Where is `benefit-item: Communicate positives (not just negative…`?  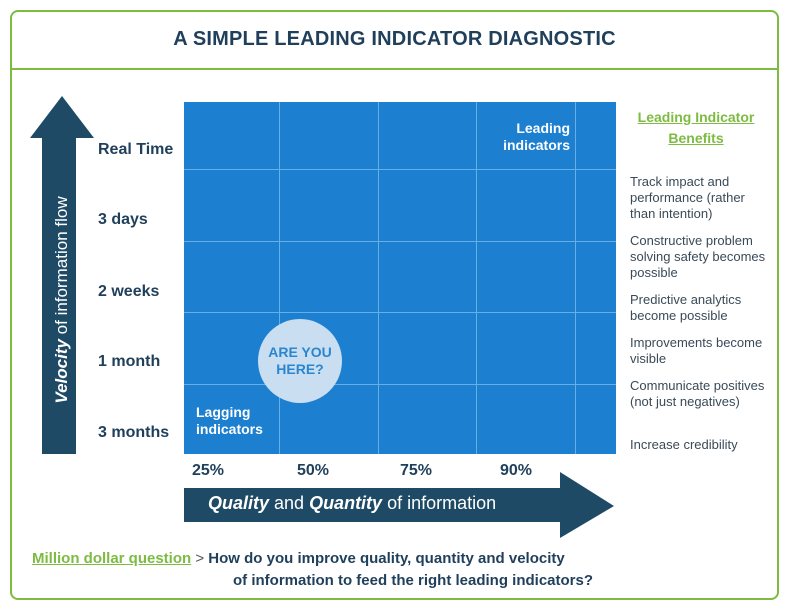 benefit-item: Communicate positives (not just negative… is located at coordinates (697, 393).